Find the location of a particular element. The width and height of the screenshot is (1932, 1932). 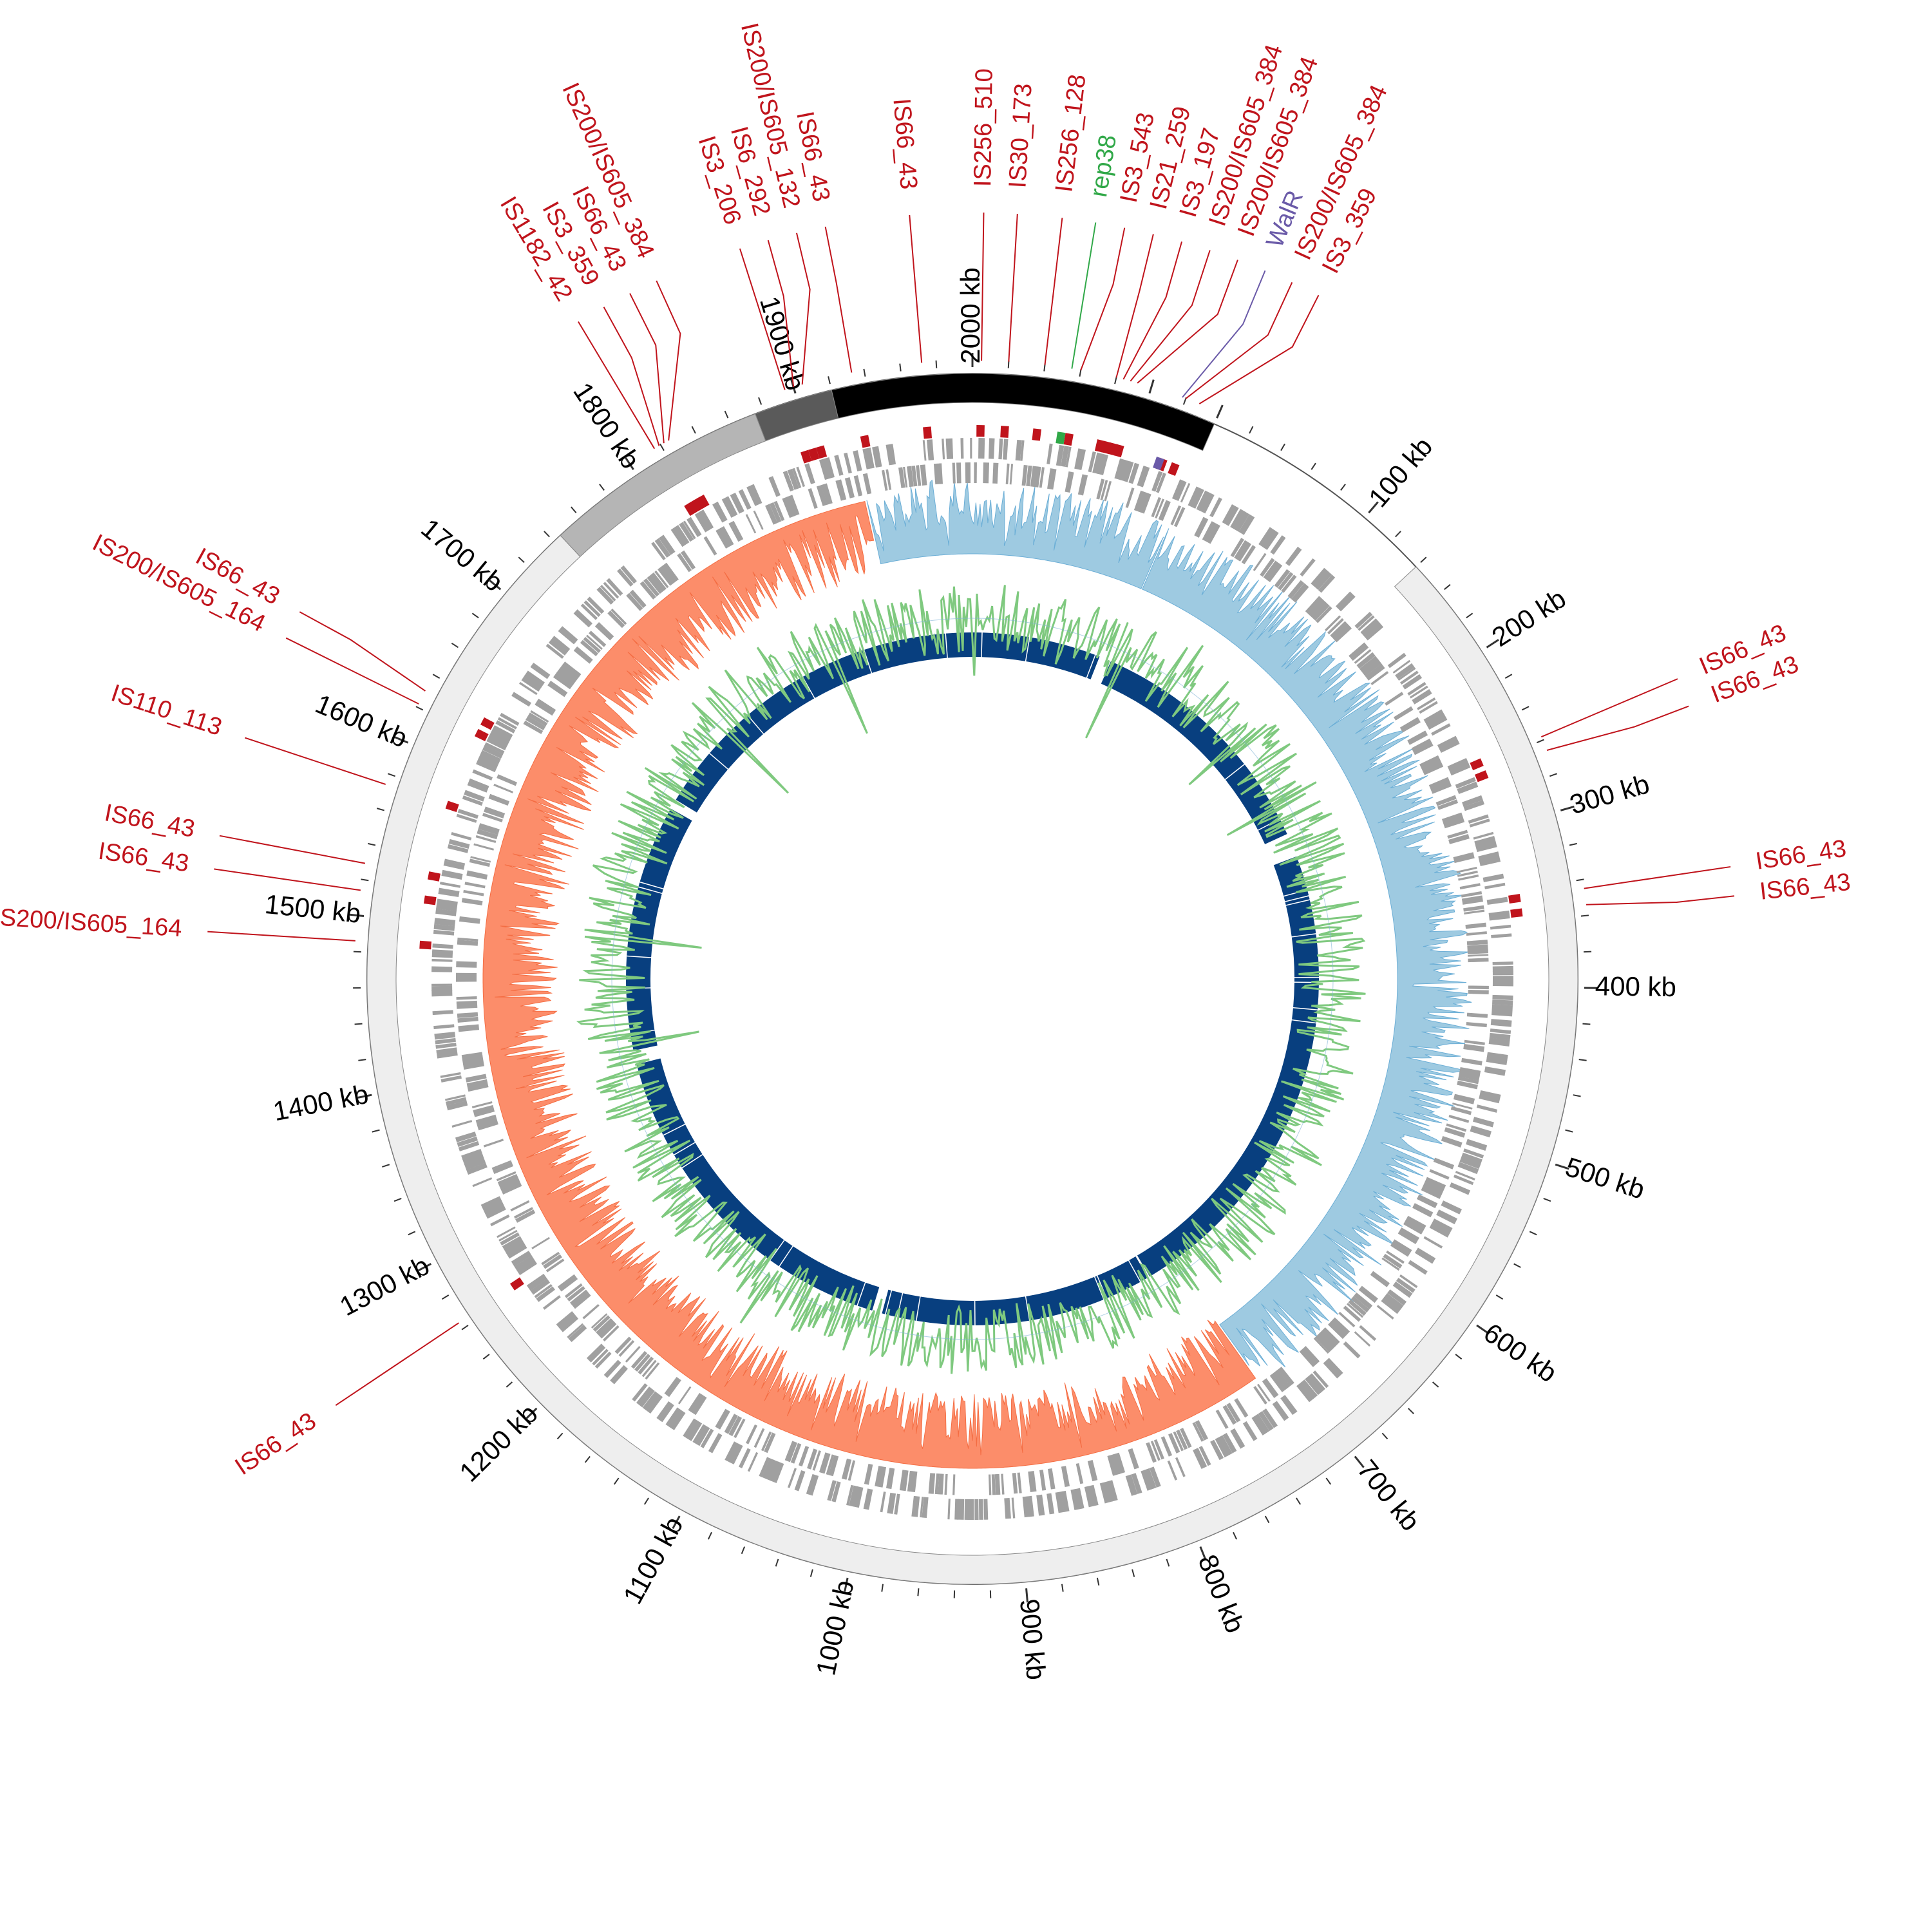

scale-label: 600 kb is located at coordinates (1521, 1352).